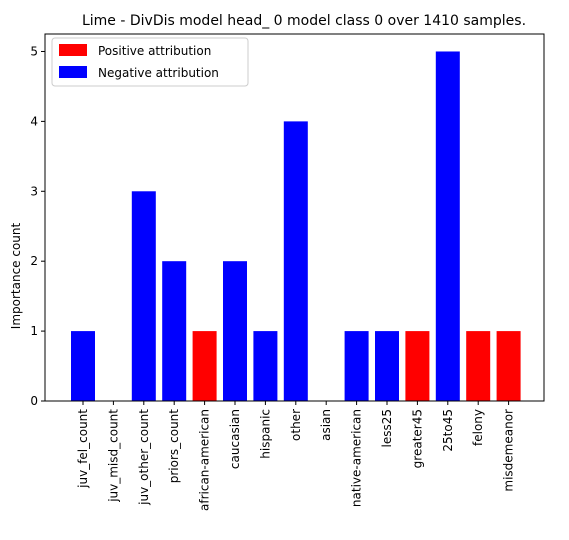 The width and height of the screenshot is (569, 540). I want to click on y-tick-label: 4, so click(34, 121).